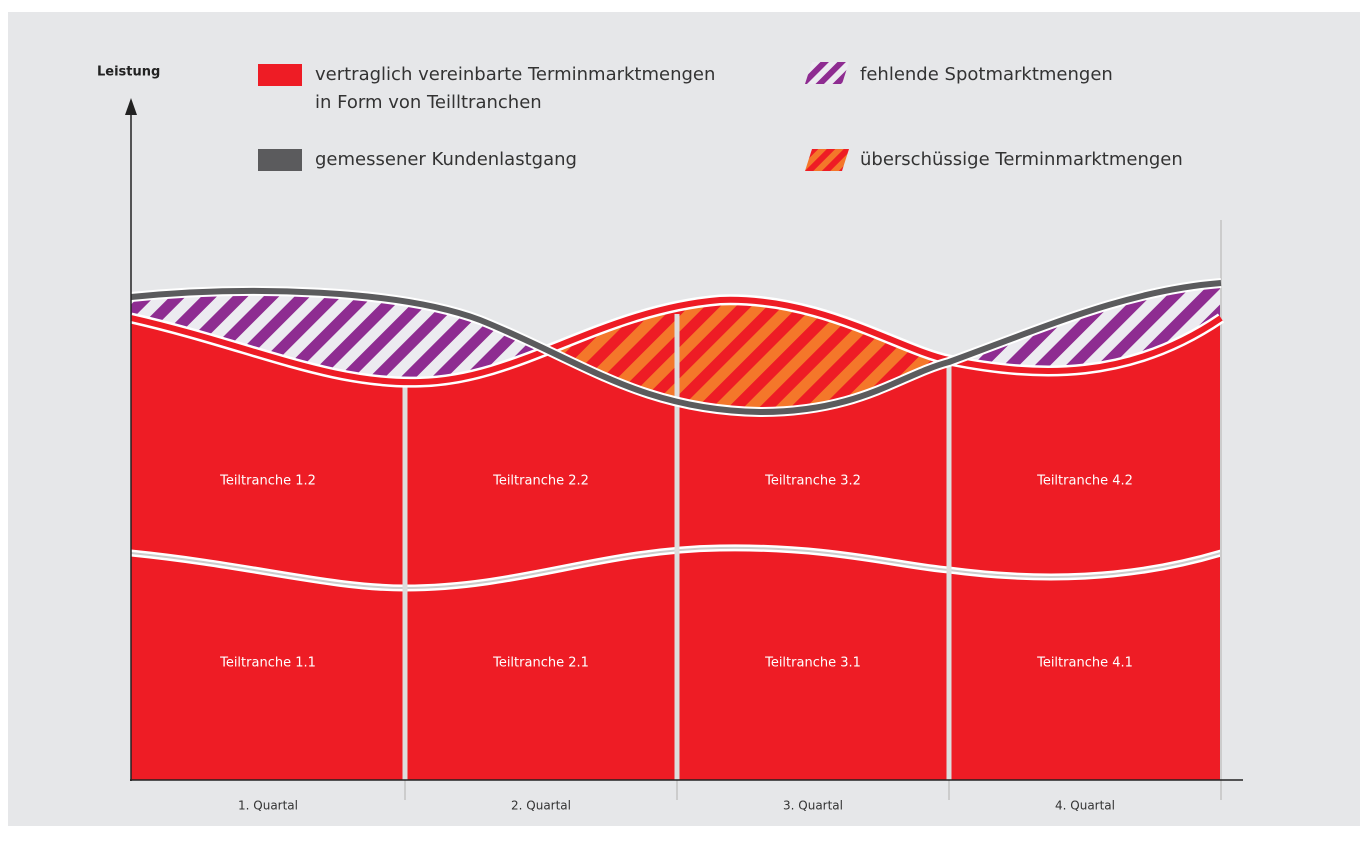  What do you see at coordinates (541, 806) in the screenshot?
I see `quarter-label: 2. Quartal` at bounding box center [541, 806].